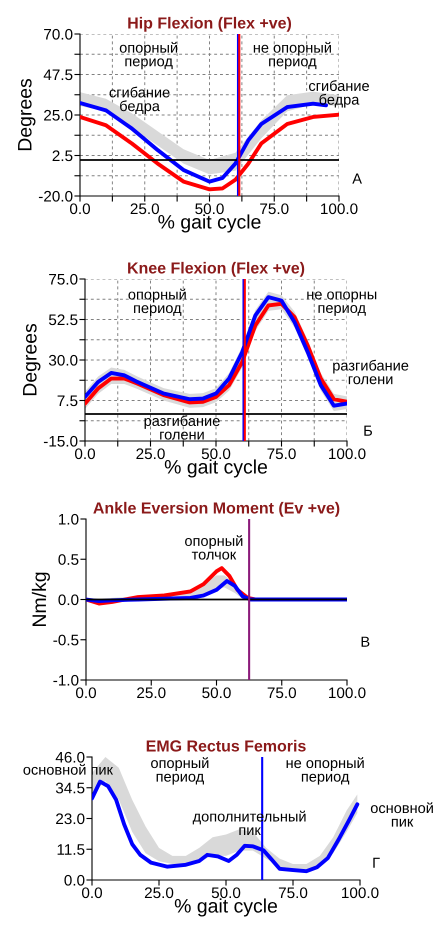  What do you see at coordinates (55, 196) in the screenshot?
I see `y-tick-label: -20.0` at bounding box center [55, 196].